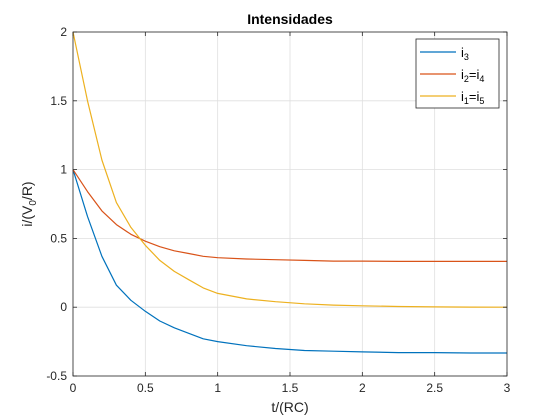 The image size is (560, 420). I want to click on y-tick-label: 0.5, so click(58, 238).